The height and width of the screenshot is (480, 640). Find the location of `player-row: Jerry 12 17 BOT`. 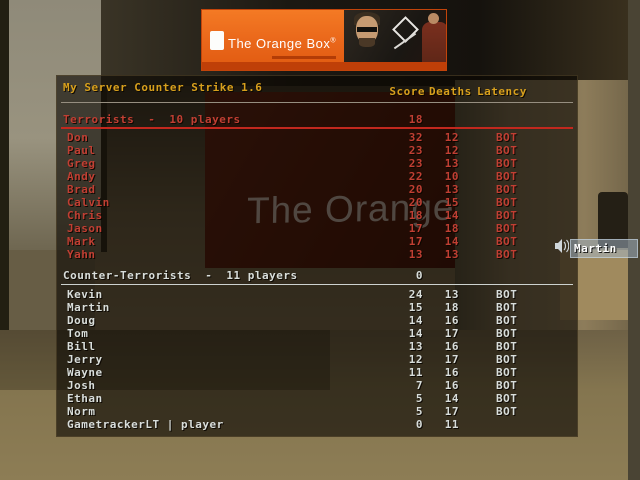

player-row: Jerry 12 17 BOT is located at coordinates (317, 359).